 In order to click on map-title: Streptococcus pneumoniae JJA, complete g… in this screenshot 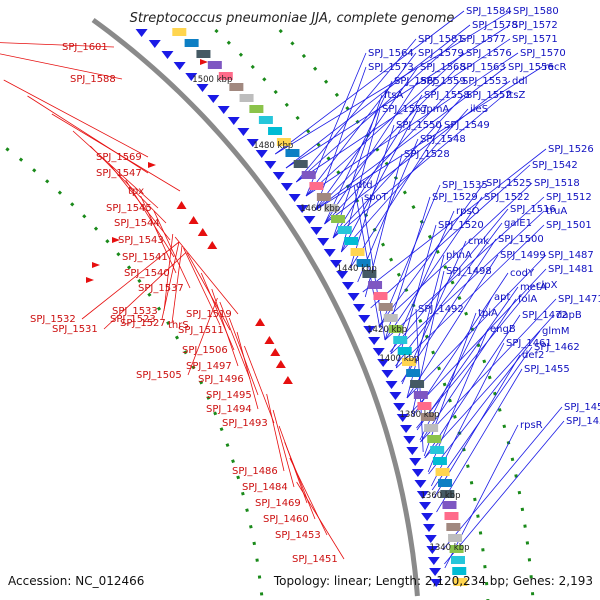, I will do `click(292, 18)`.